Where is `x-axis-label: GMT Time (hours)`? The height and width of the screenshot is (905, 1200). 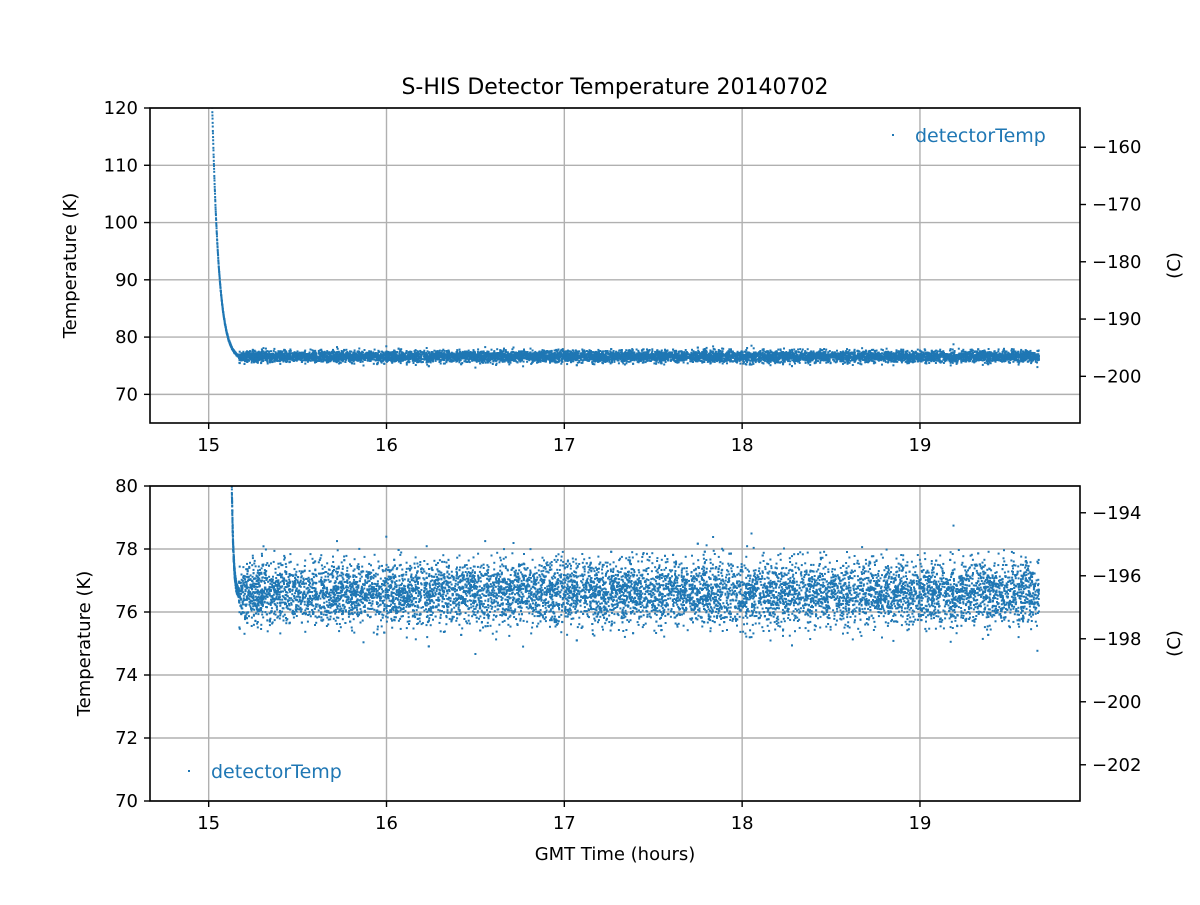 x-axis-label: GMT Time (hours) is located at coordinates (615, 854).